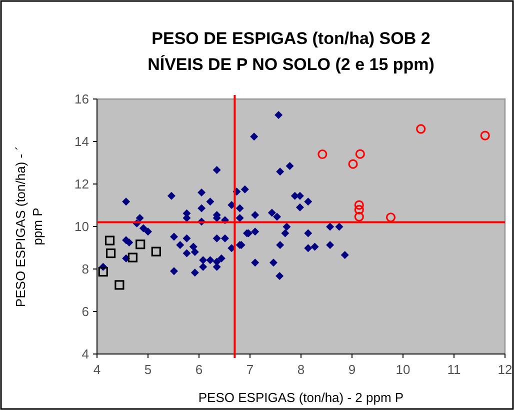  What do you see at coordinates (81, 99) in the screenshot?
I see `y-tick-label: 16` at bounding box center [81, 99].